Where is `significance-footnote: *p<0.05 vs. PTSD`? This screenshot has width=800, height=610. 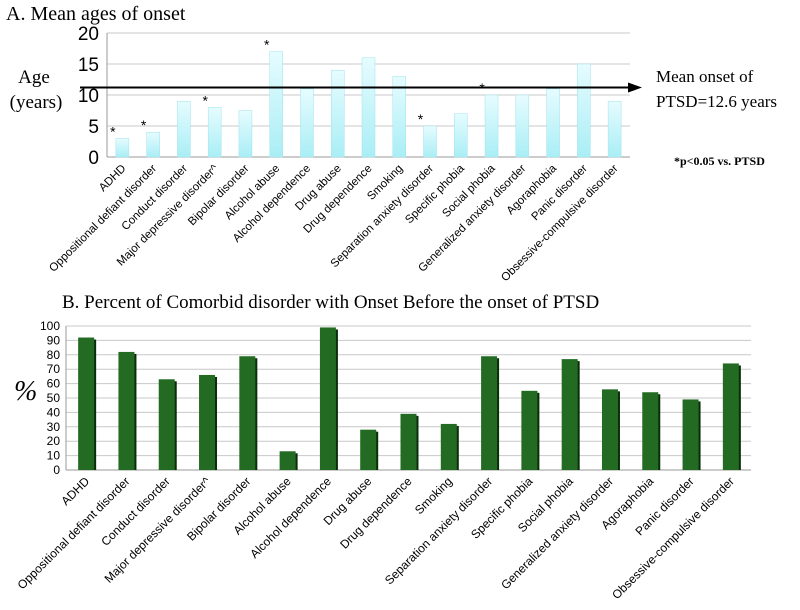 significance-footnote: *p<0.05 vs. PTSD is located at coordinates (719, 161).